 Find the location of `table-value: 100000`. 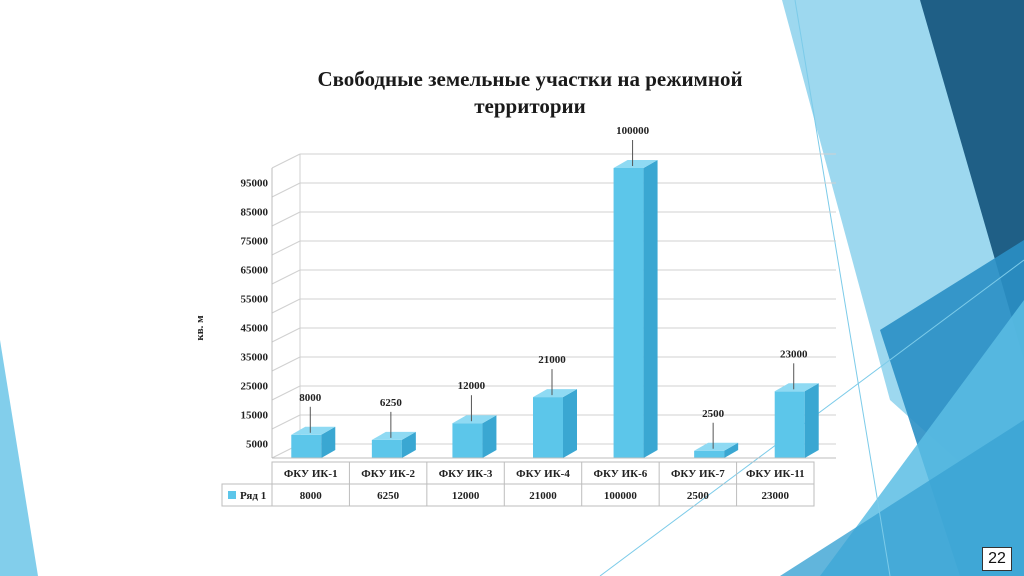

table-value: 100000 is located at coordinates (621, 496).